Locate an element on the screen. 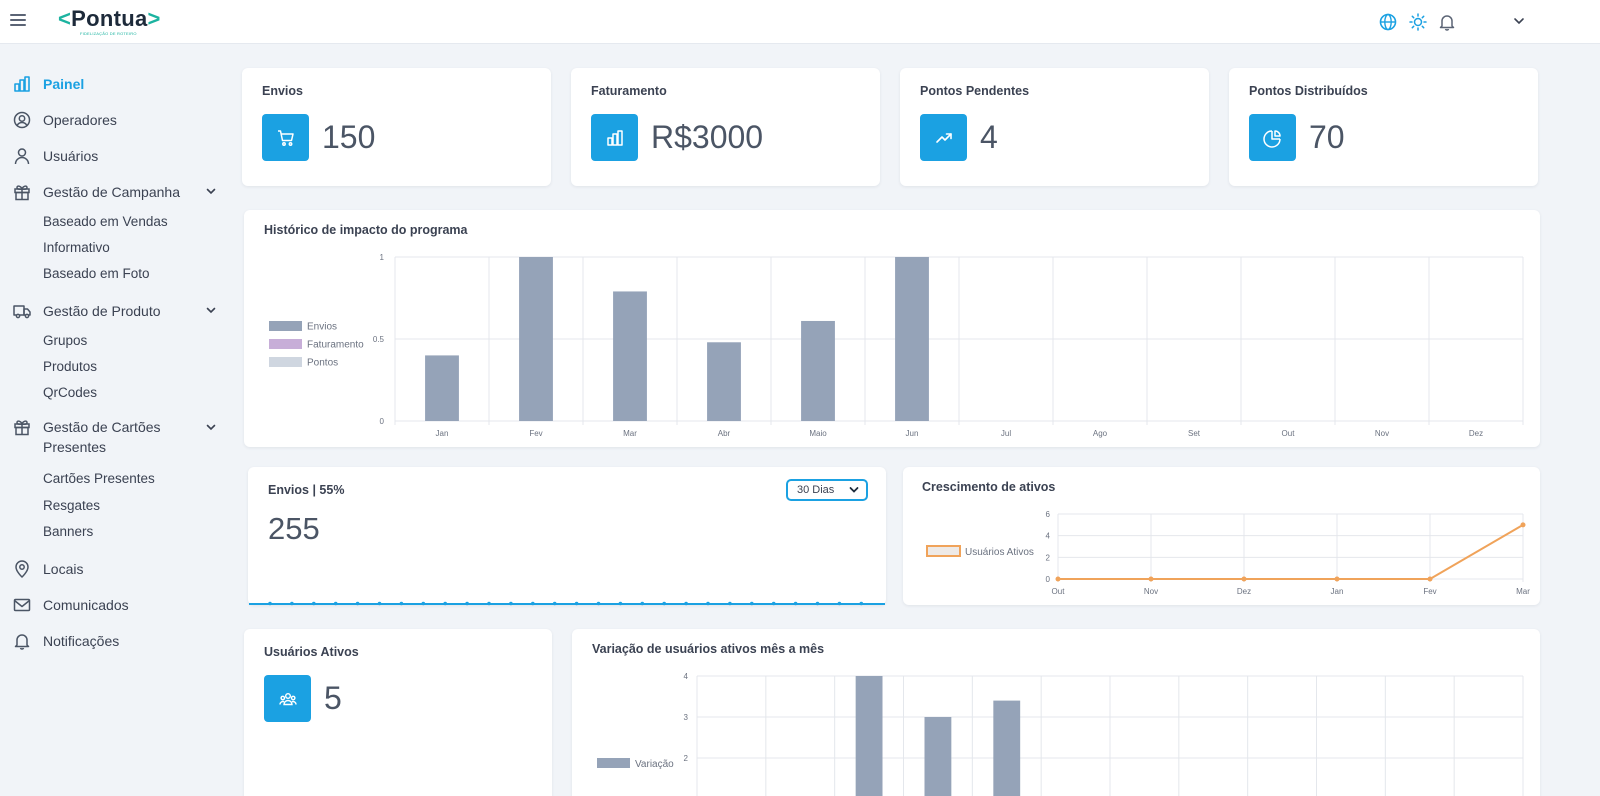 The width and height of the screenshot is (1600, 796). stat-card-envios: Envios 150 is located at coordinates (396, 127).